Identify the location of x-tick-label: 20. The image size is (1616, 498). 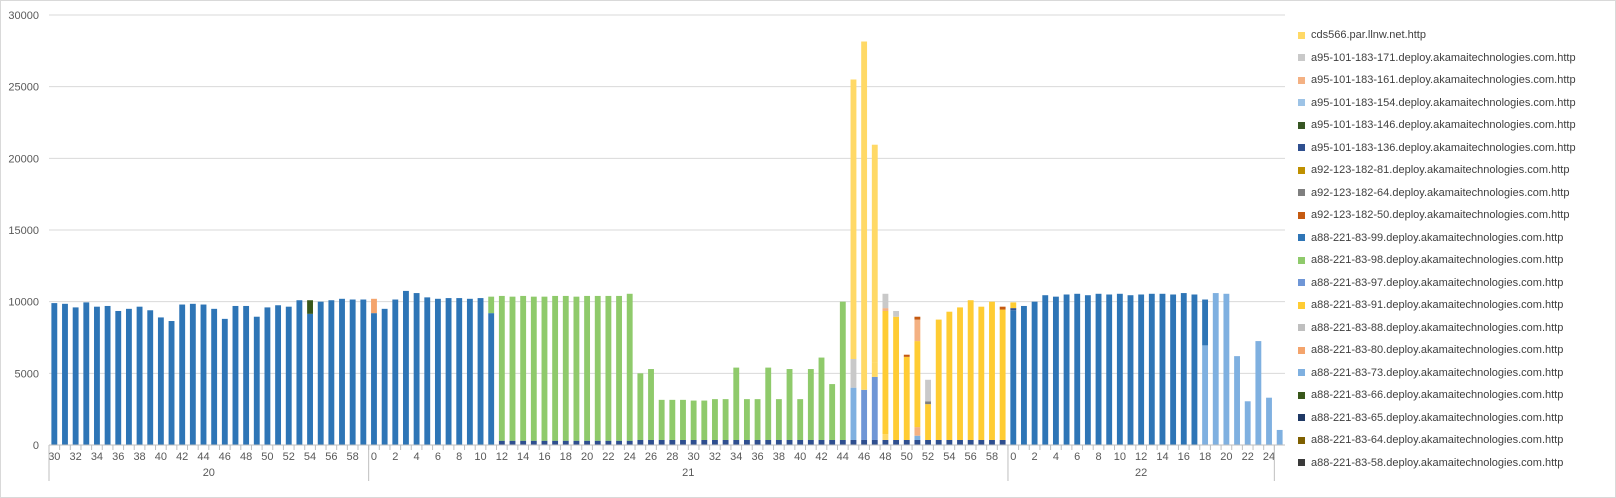
(1226, 457).